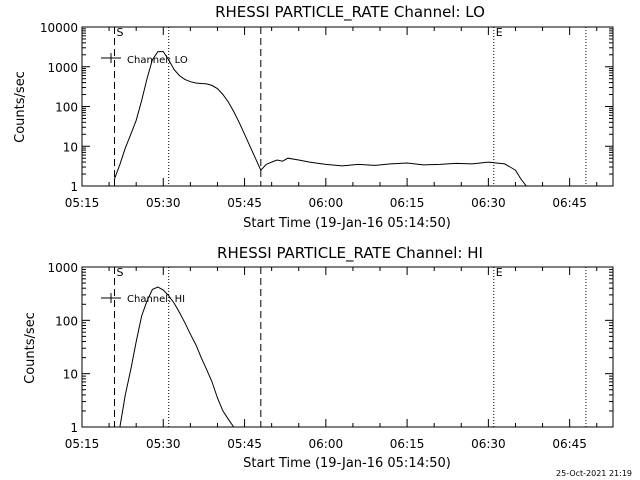  Describe the element at coordinates (156, 299) in the screenshot. I see `legend-label: Channel: HI` at that location.